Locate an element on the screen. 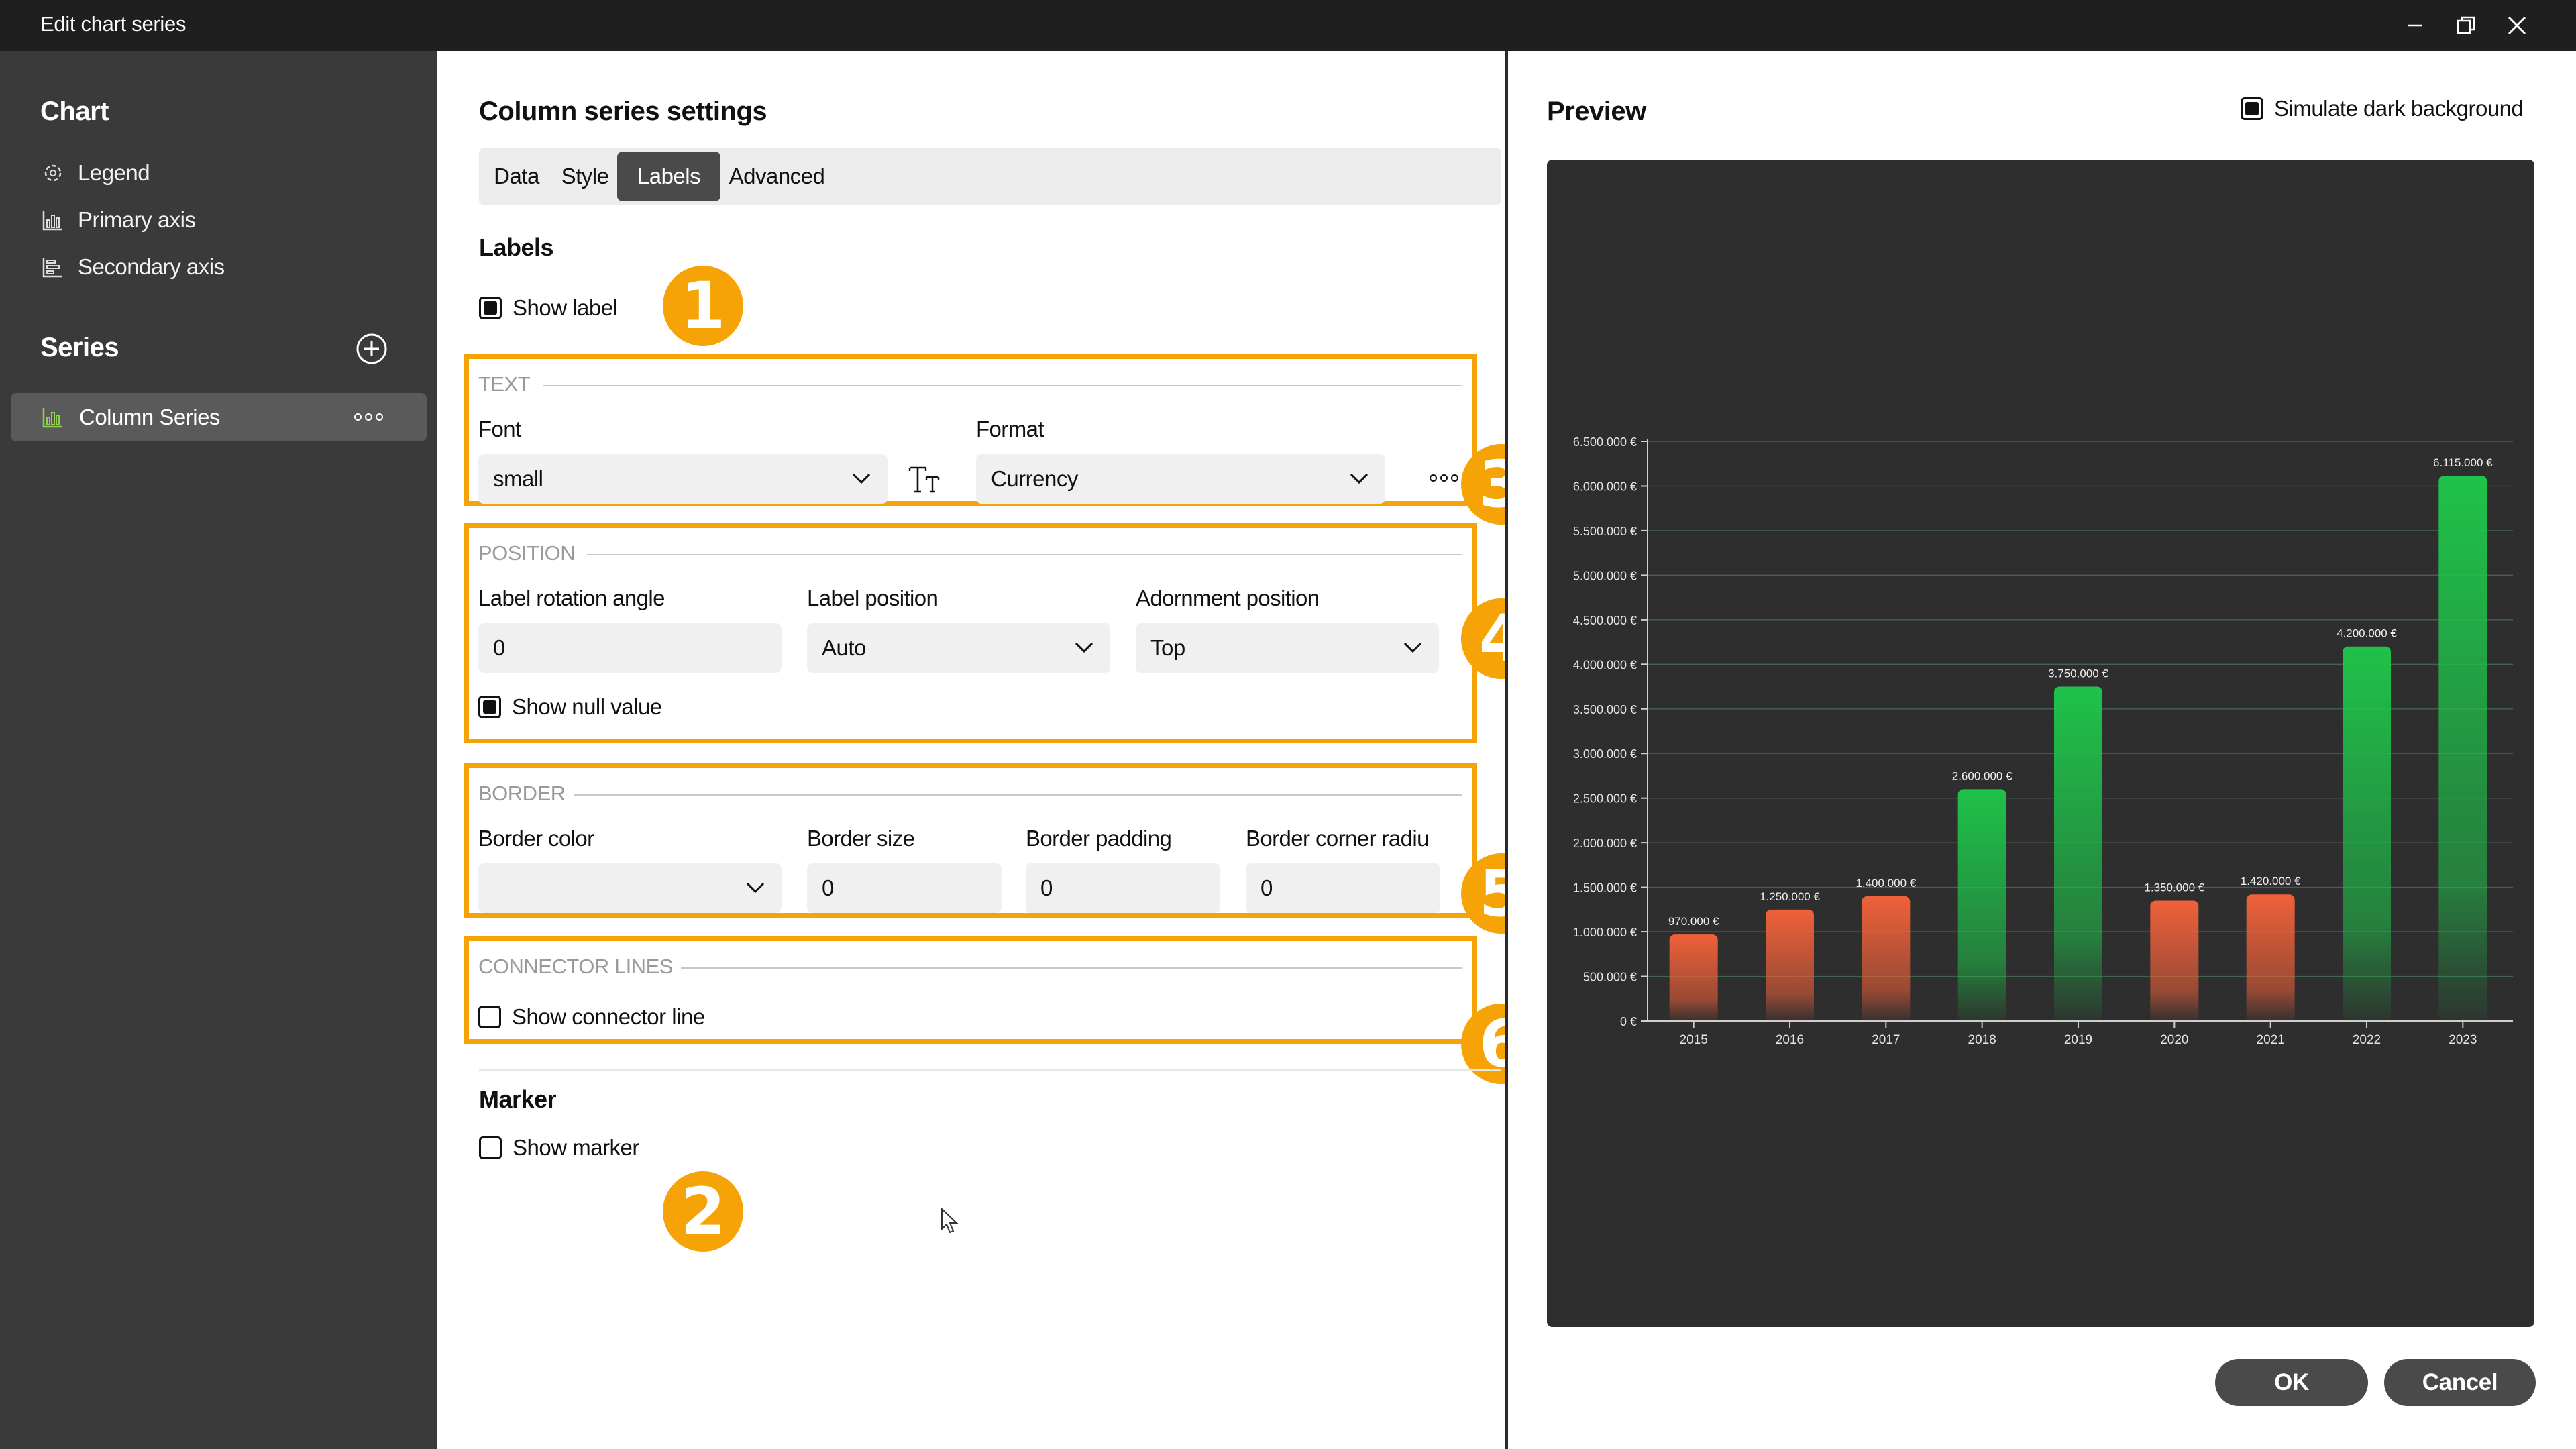  show-marker-checkbox: Show marker is located at coordinates (559, 1148).